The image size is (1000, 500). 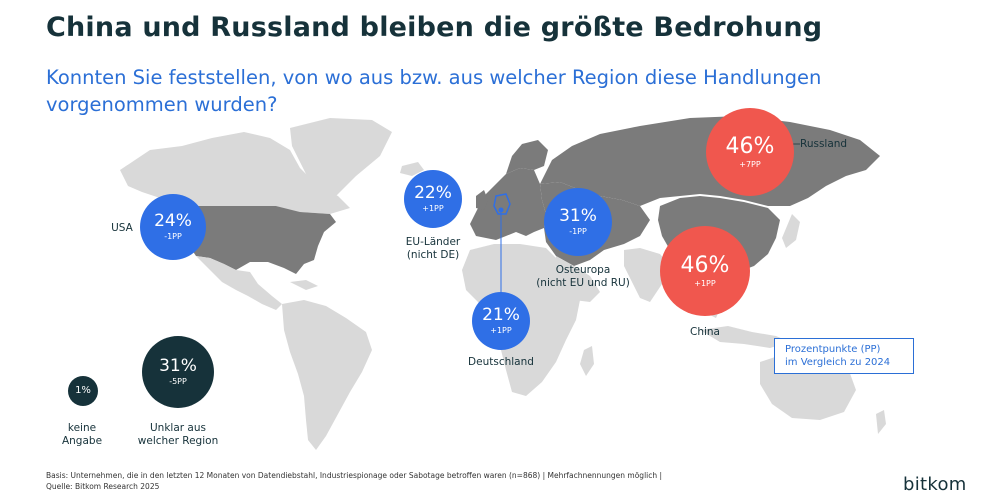 I want to click on china-bubble: 46% +1PP, so click(x=705, y=271).